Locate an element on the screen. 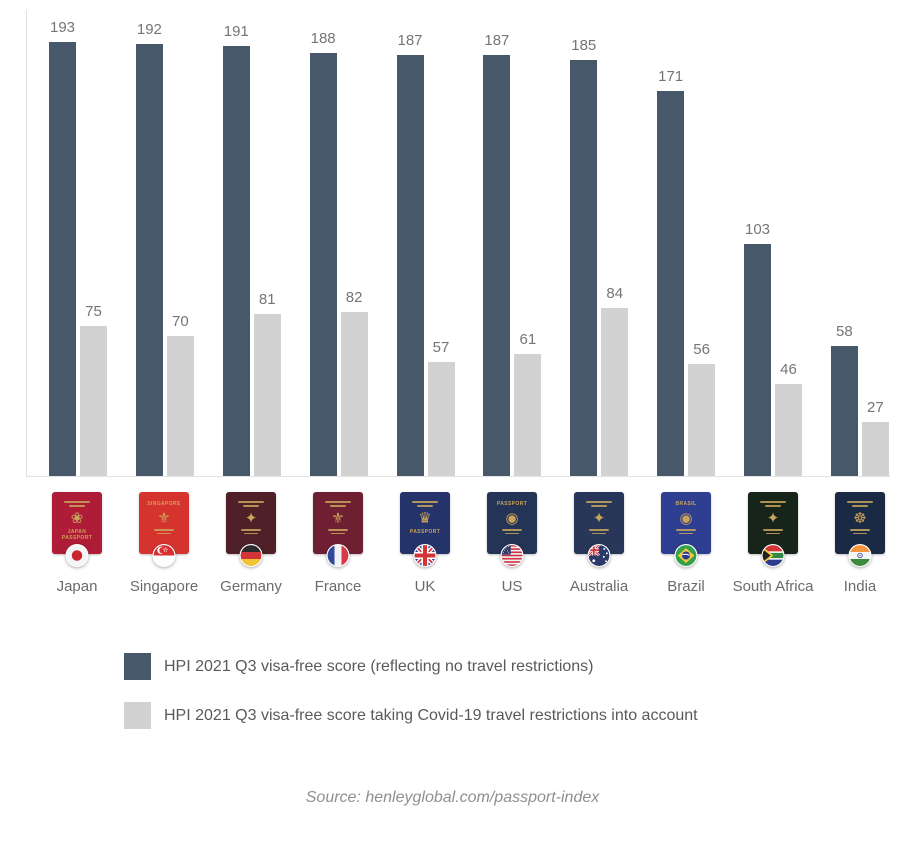 The height and width of the screenshot is (850, 905). passport-cell-singapore: SINGAPORE ⚜ Singapore is located at coordinates (164, 543).